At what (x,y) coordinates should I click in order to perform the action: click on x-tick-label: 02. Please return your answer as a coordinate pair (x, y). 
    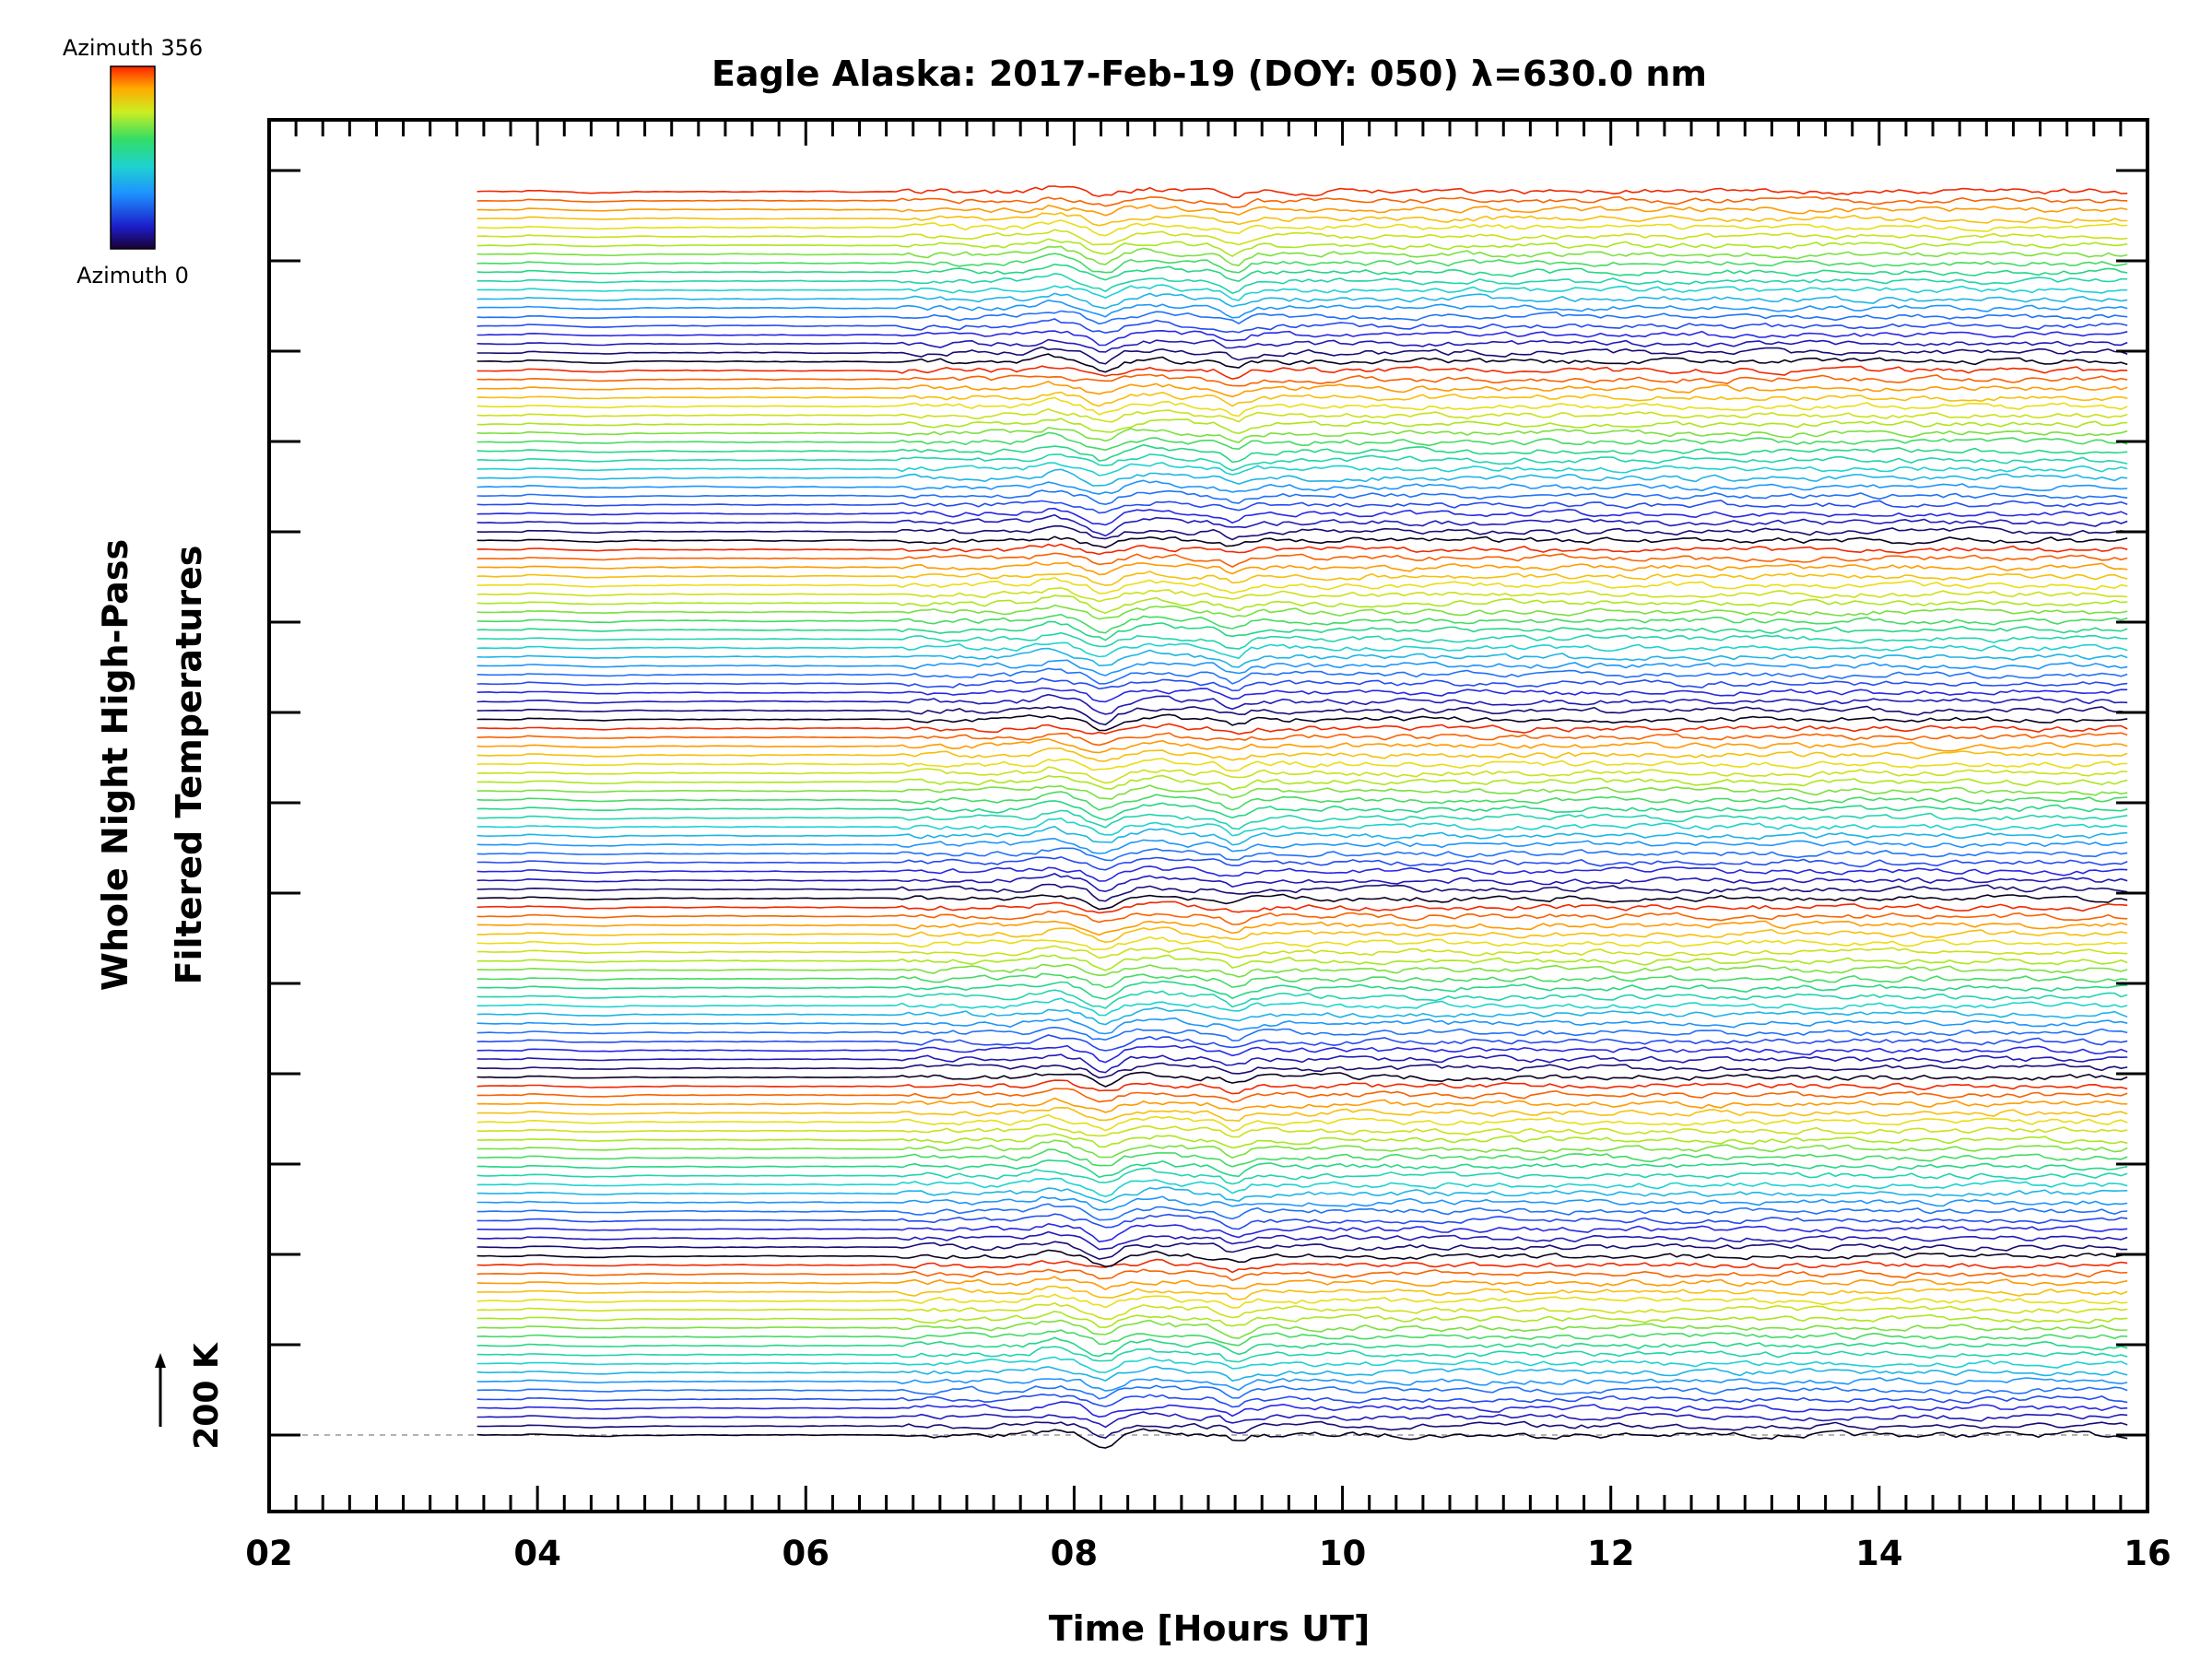
    Looking at the image, I should click on (269, 1553).